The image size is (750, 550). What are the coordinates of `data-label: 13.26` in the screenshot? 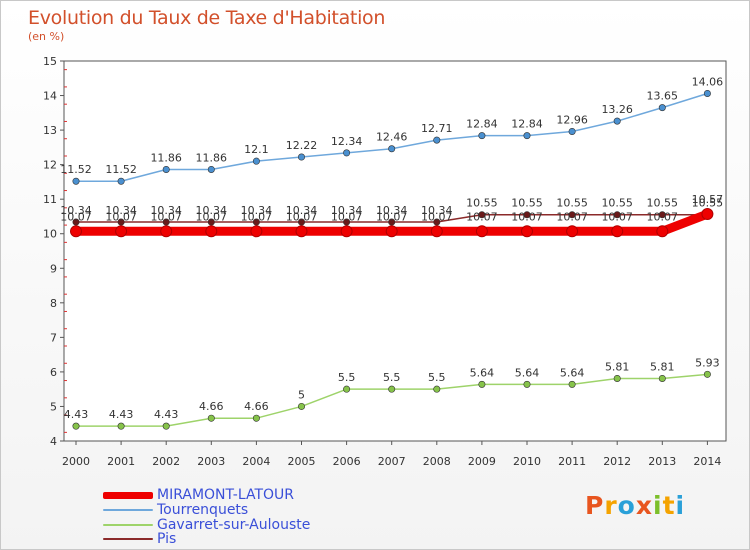 It's located at (617, 109).